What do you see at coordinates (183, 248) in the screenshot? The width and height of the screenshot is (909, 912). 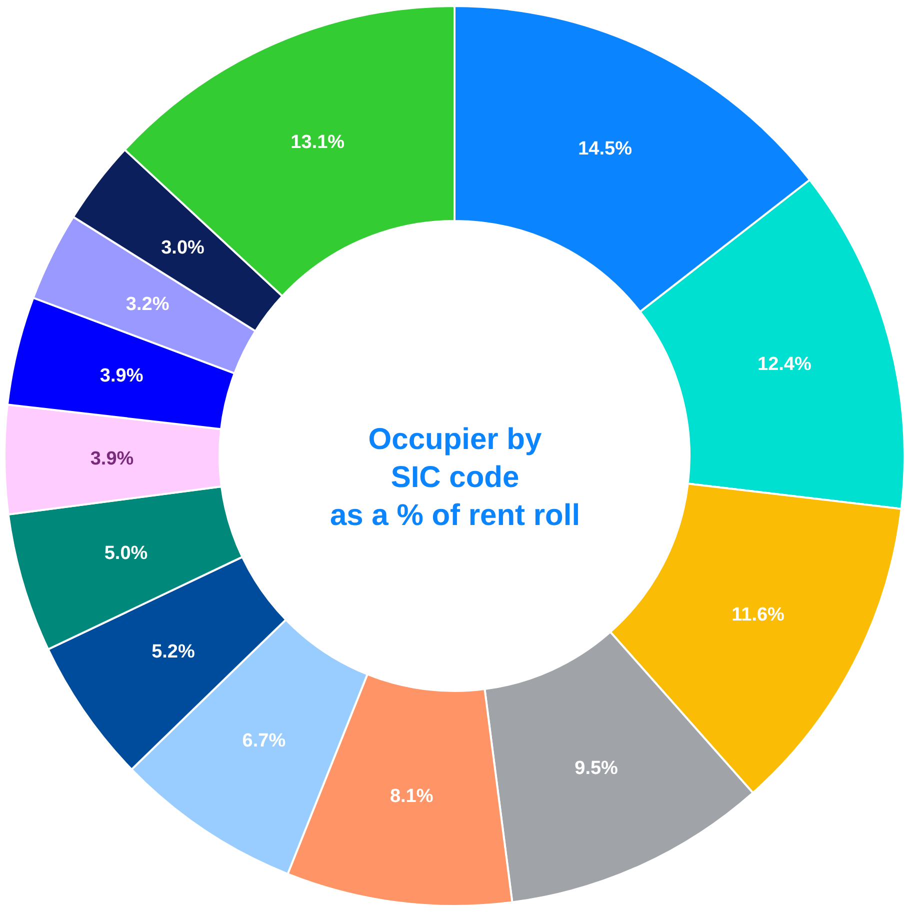 I see `data-label: 3.0%` at bounding box center [183, 248].